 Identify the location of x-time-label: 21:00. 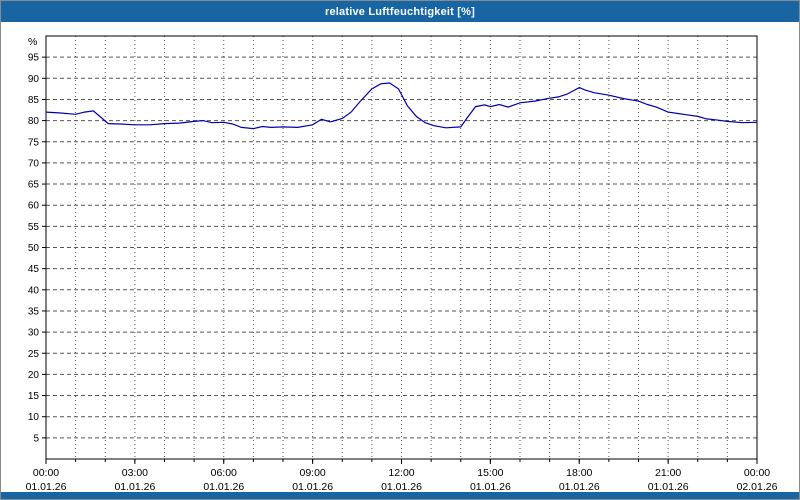
(668, 473).